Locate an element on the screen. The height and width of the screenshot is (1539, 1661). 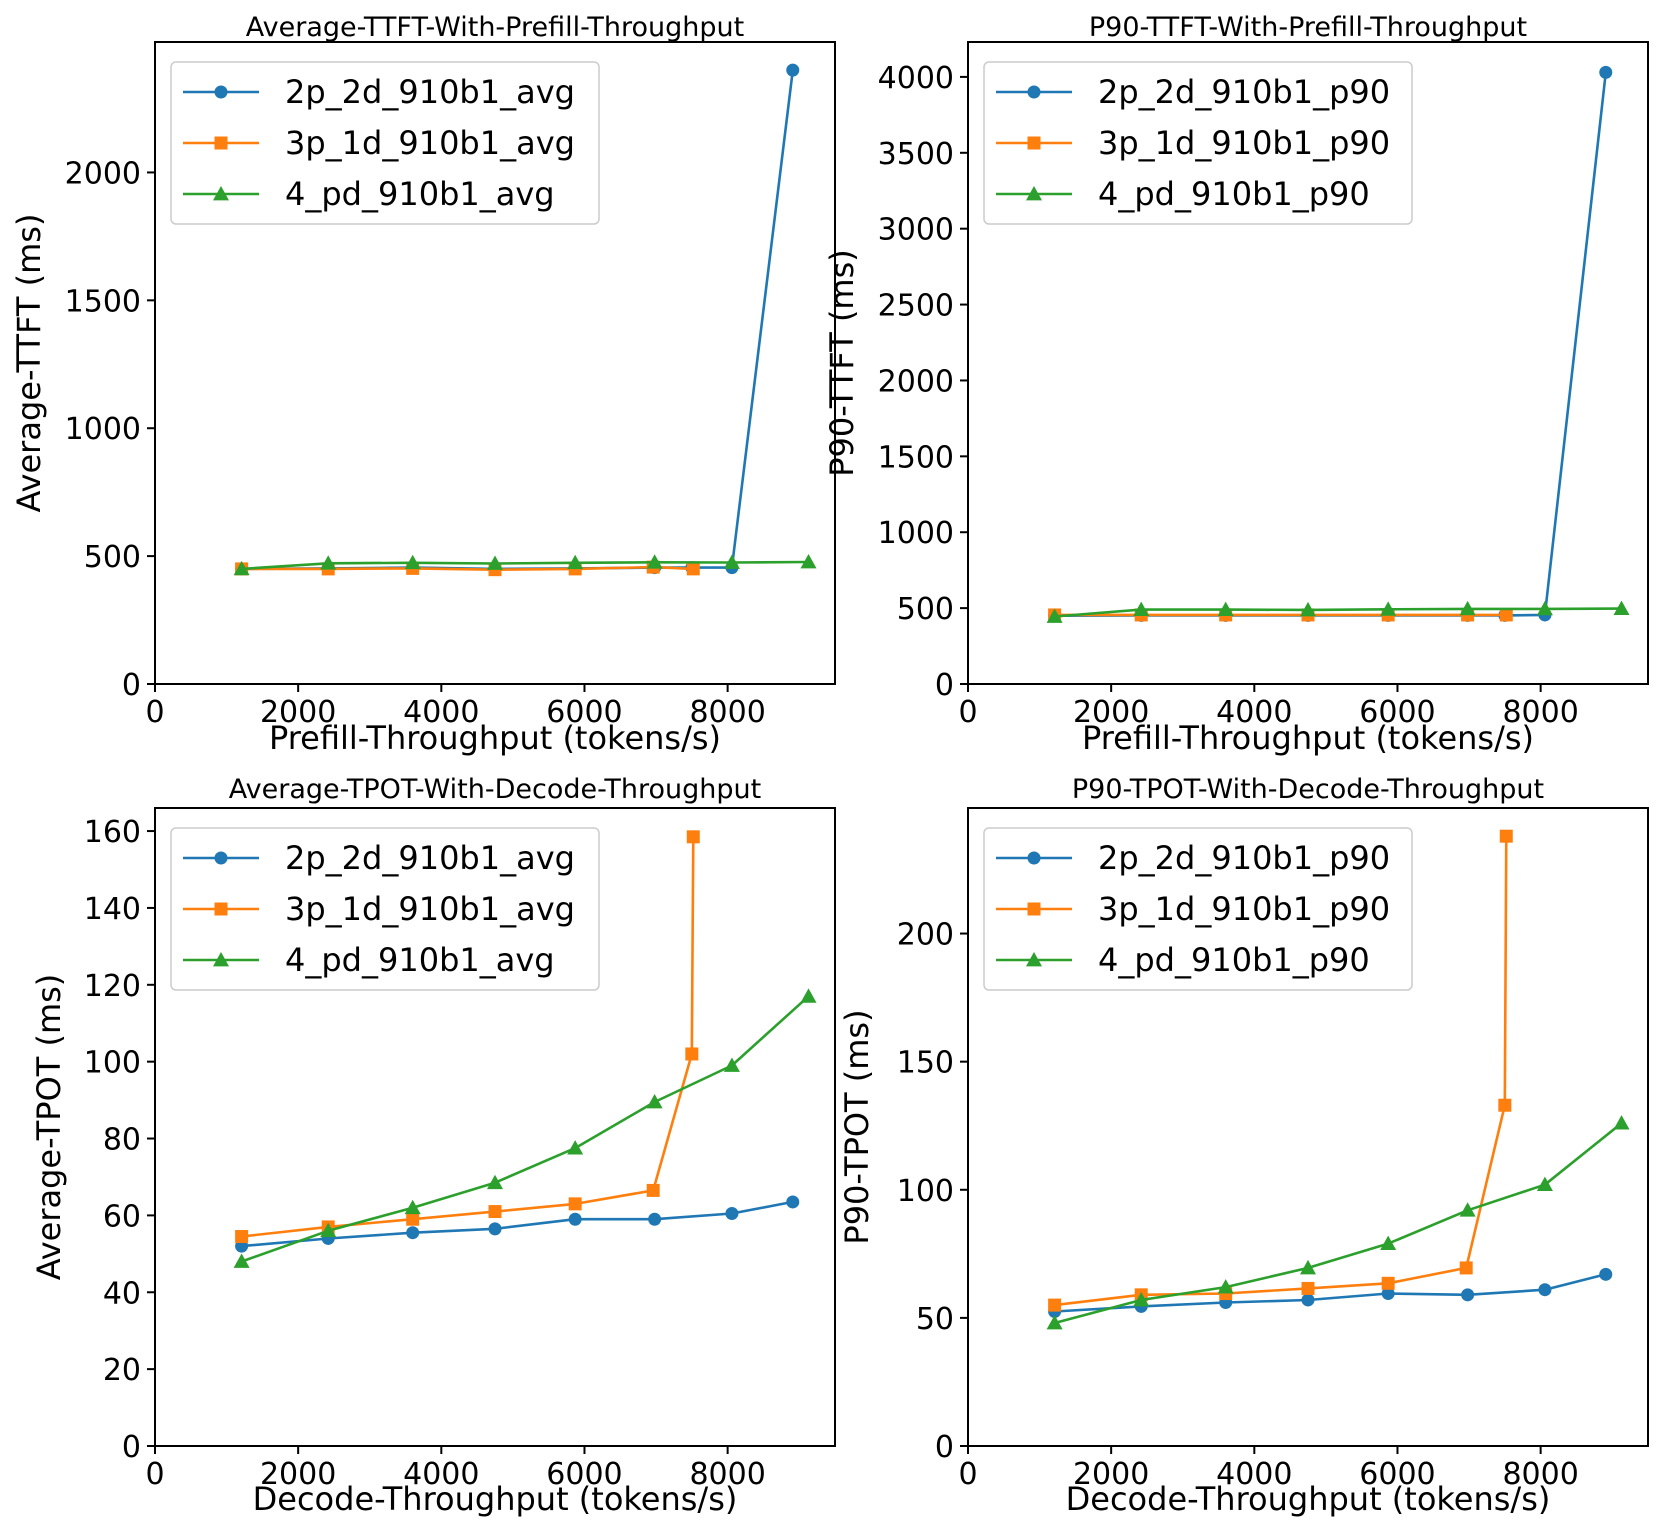
x-axis-label: Prefill-Throughput (tokens/s) is located at coordinates (495, 738).